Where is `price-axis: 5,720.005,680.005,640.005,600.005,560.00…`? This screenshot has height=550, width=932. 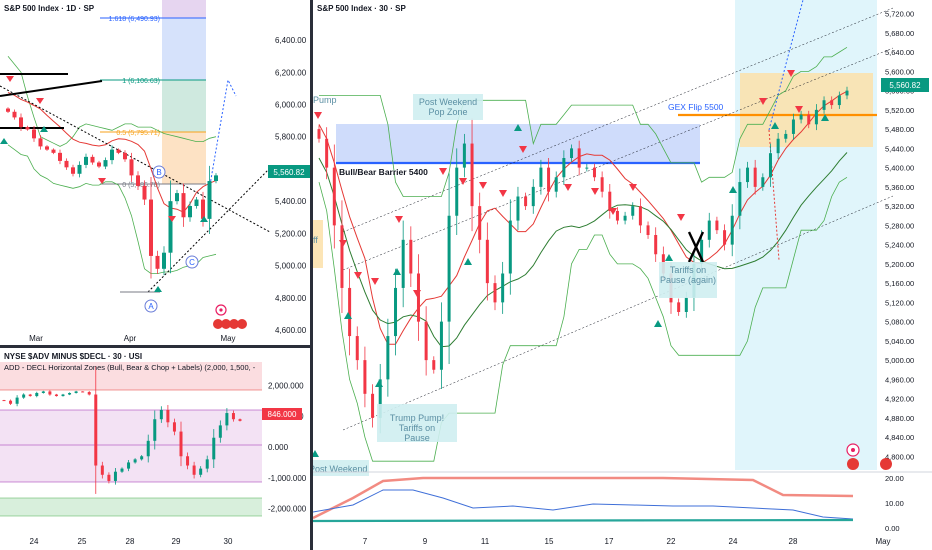
price-axis: 5,720.005,680.005,640.005,600.005,560.00… is located at coordinates (899, 236).